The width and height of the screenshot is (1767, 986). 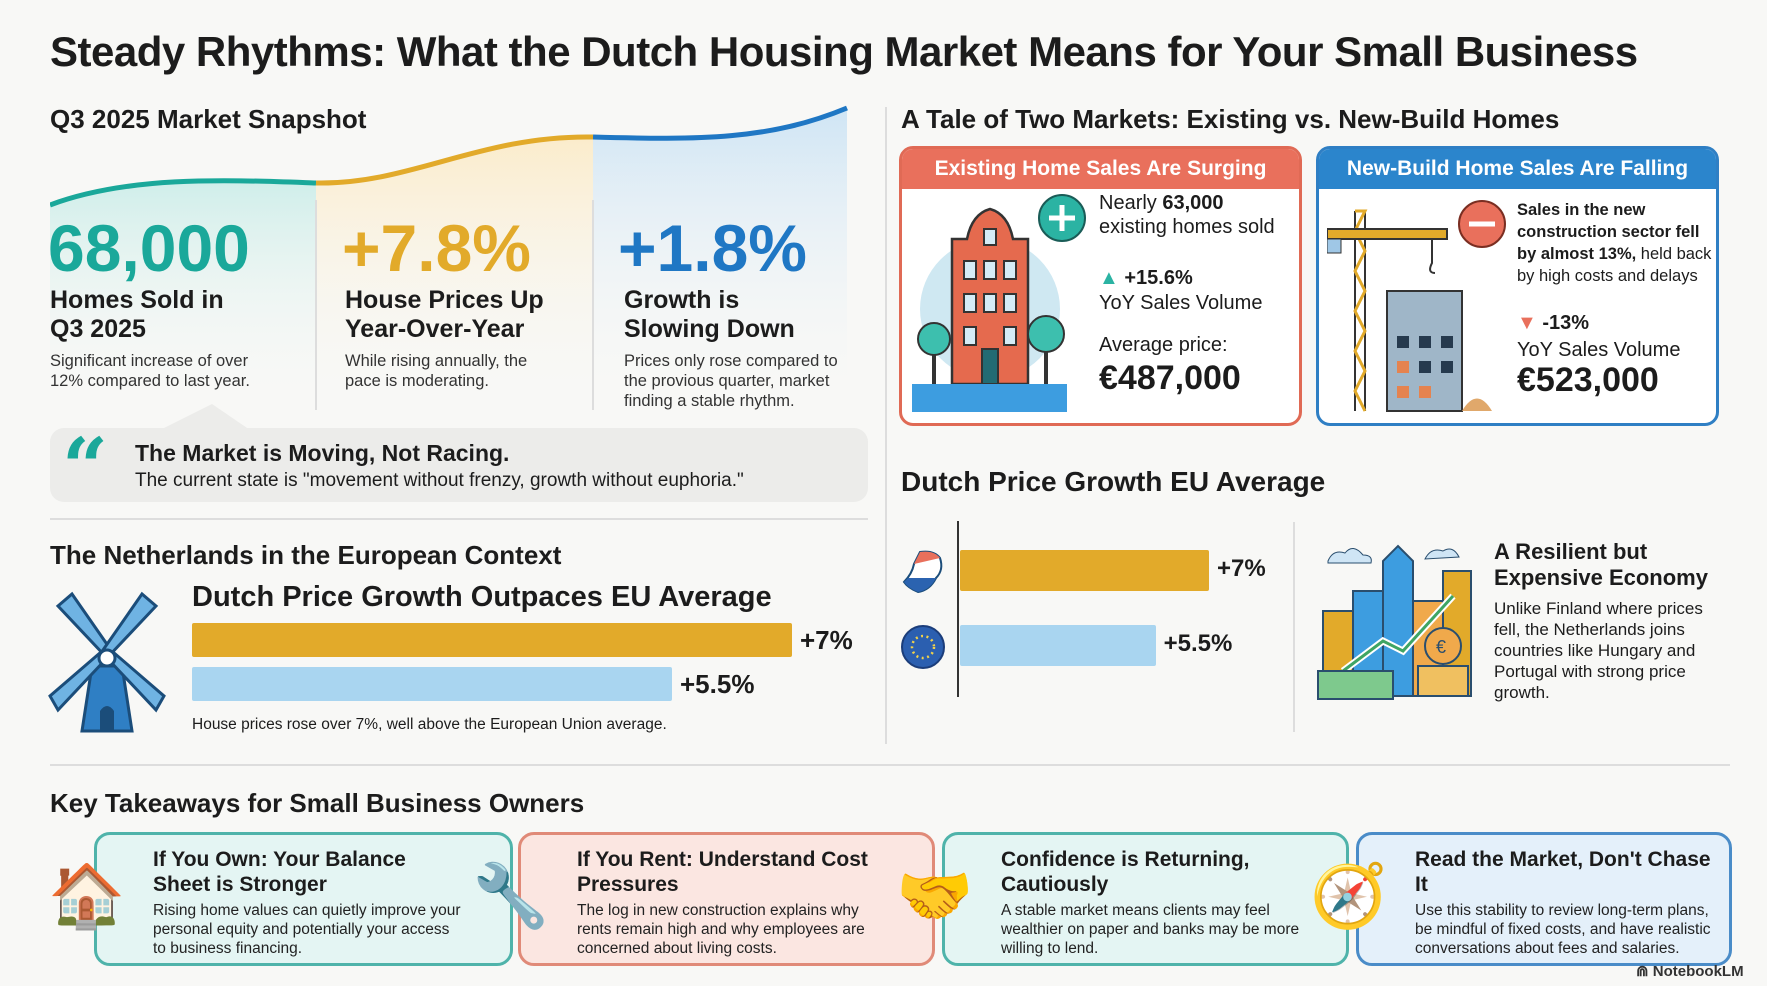 I want to click on stat-homes-sold-label: Homes Sold in Q3 2025, so click(x=137, y=314).